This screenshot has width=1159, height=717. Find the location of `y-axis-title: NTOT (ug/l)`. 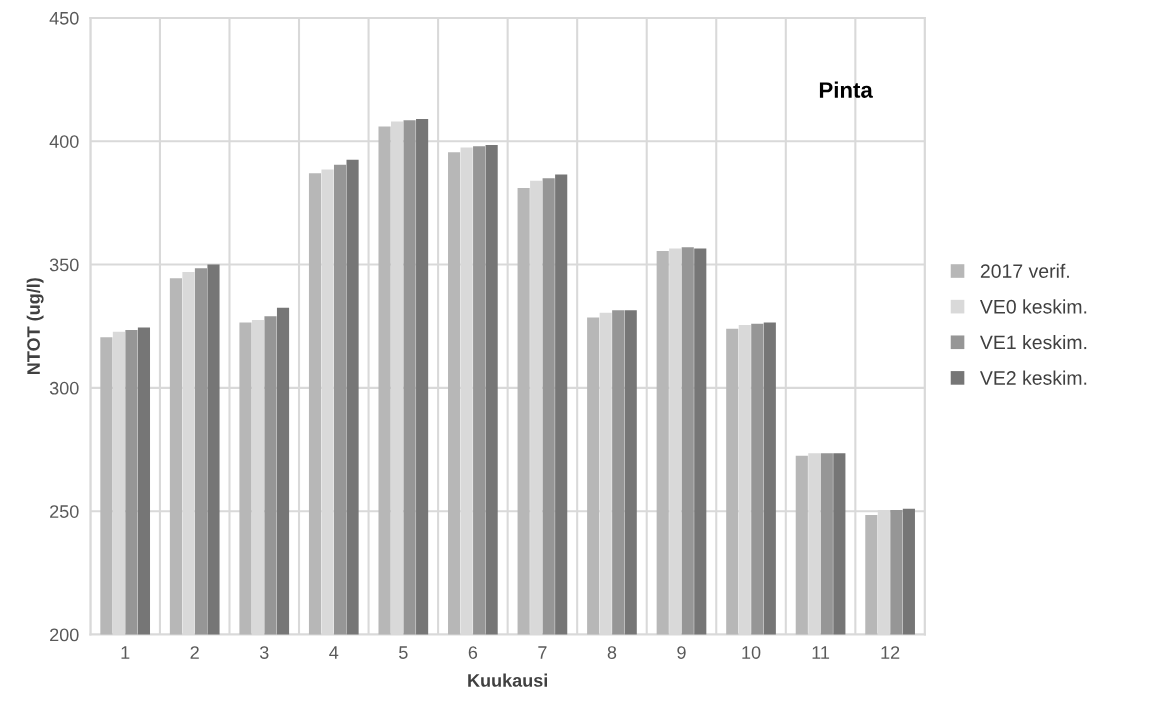

y-axis-title: NTOT (ug/l) is located at coordinates (35, 326).